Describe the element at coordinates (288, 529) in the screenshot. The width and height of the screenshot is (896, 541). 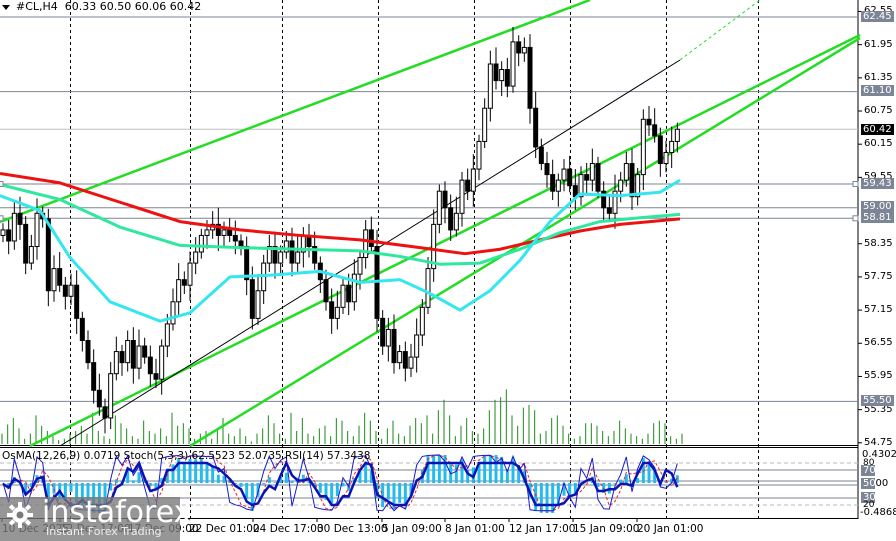
I see `time-label: 24 Dec 17:00` at that location.